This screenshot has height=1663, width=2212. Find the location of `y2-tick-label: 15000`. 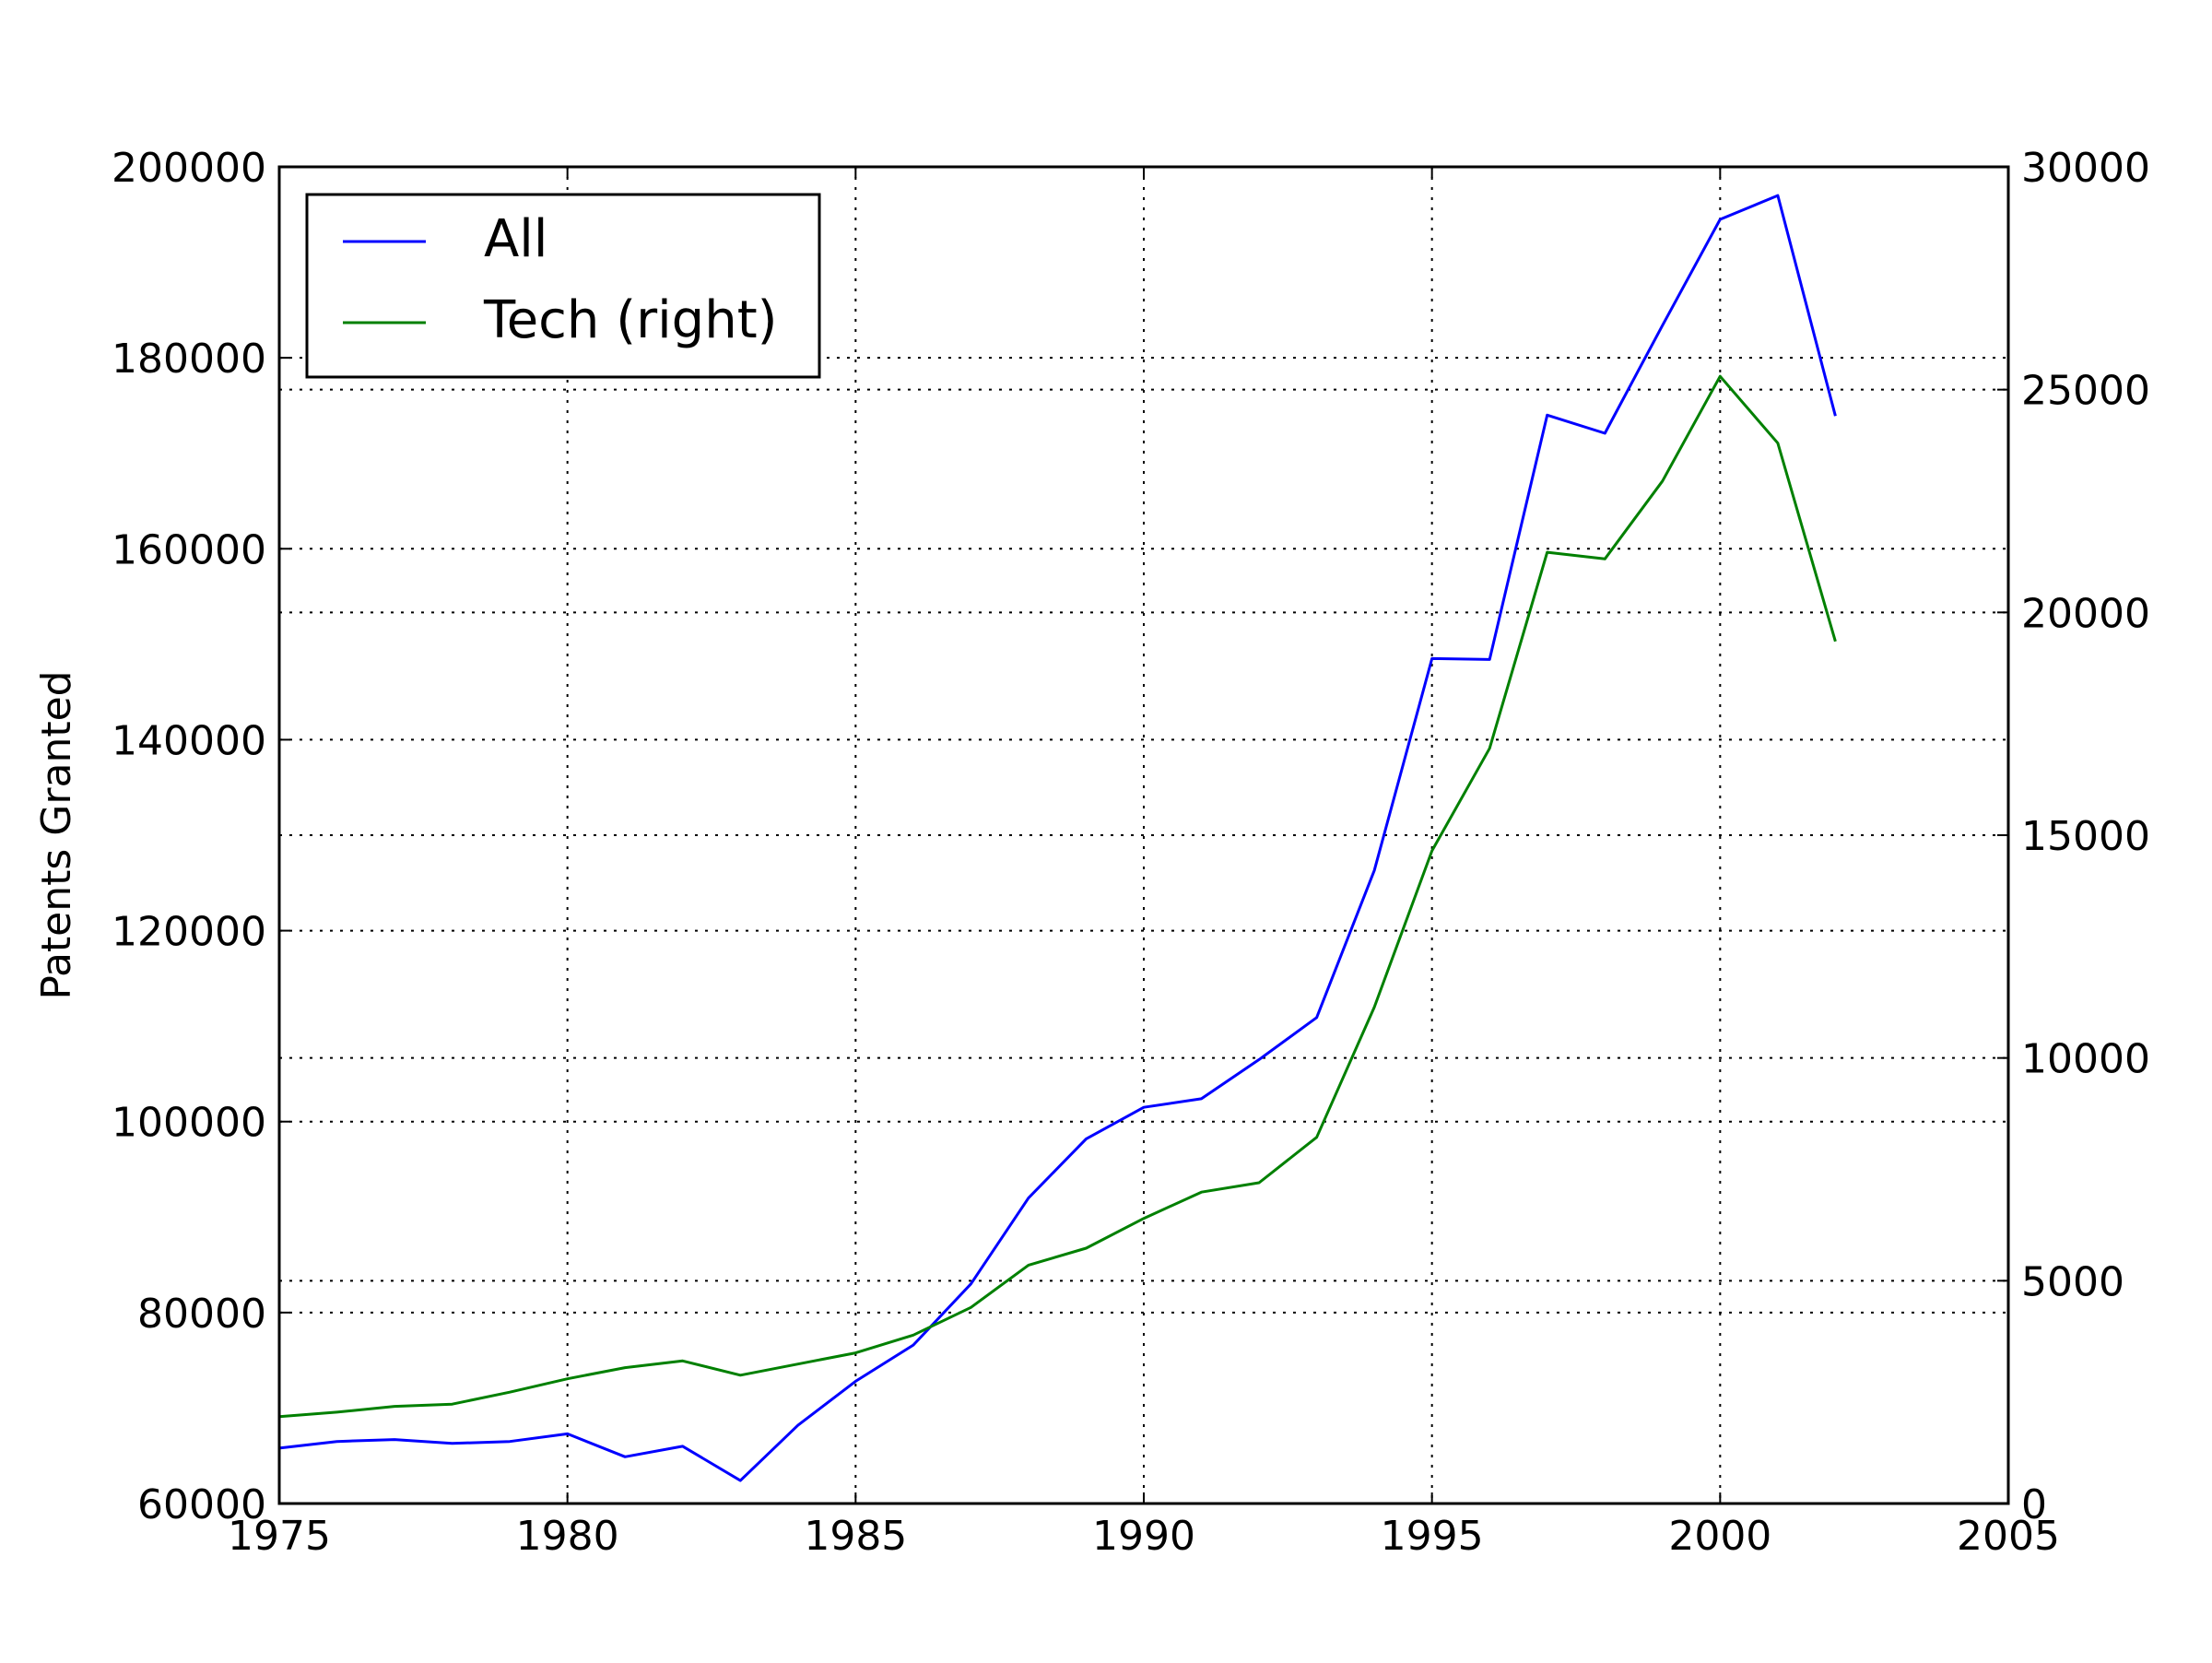

y2-tick-label: 15000 is located at coordinates (2085, 836).